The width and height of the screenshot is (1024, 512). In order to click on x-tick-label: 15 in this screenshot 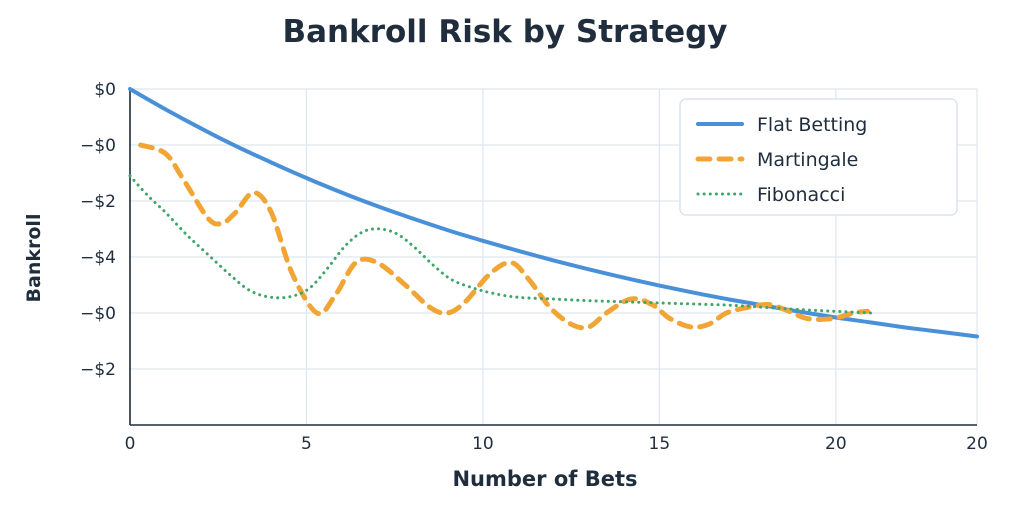, I will do `click(660, 444)`.